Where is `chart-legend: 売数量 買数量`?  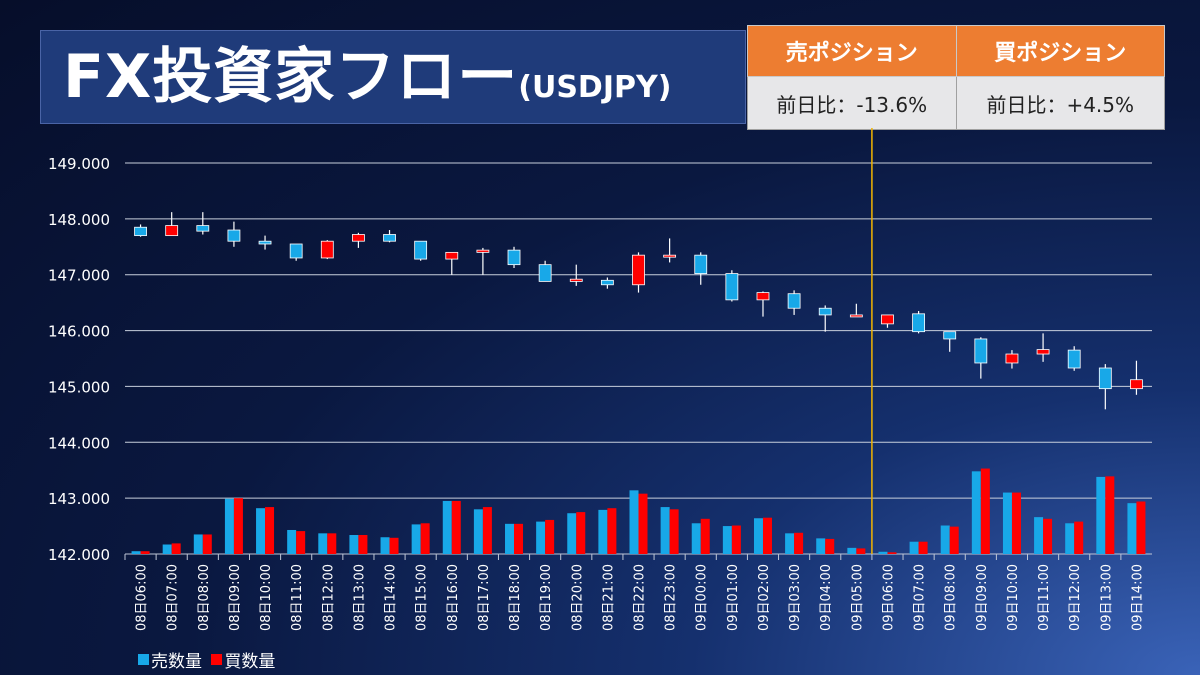 chart-legend: 売数量 買数量 is located at coordinates (206, 659).